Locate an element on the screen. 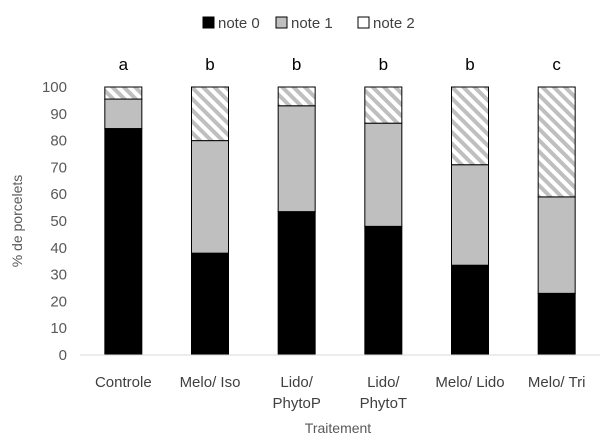 This screenshot has height=439, width=606. y-tick-label: 60 is located at coordinates (58, 194).